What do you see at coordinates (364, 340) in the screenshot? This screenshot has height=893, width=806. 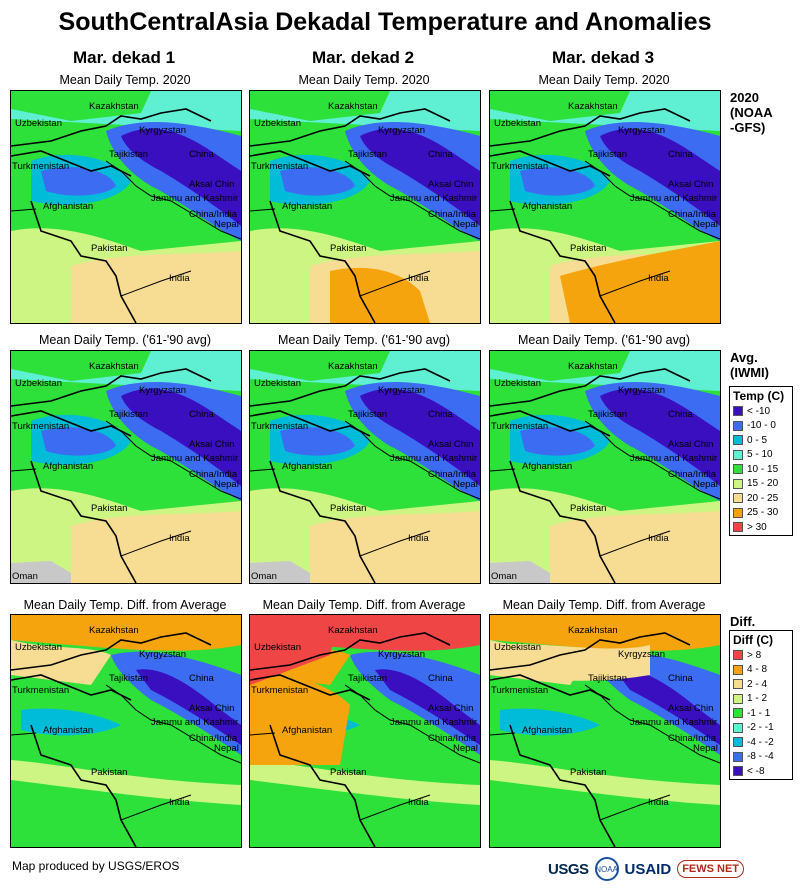 I see `map-subtitle-avg-dekad-2: Mean Daily Temp. ('61-'90 avg)` at bounding box center [364, 340].